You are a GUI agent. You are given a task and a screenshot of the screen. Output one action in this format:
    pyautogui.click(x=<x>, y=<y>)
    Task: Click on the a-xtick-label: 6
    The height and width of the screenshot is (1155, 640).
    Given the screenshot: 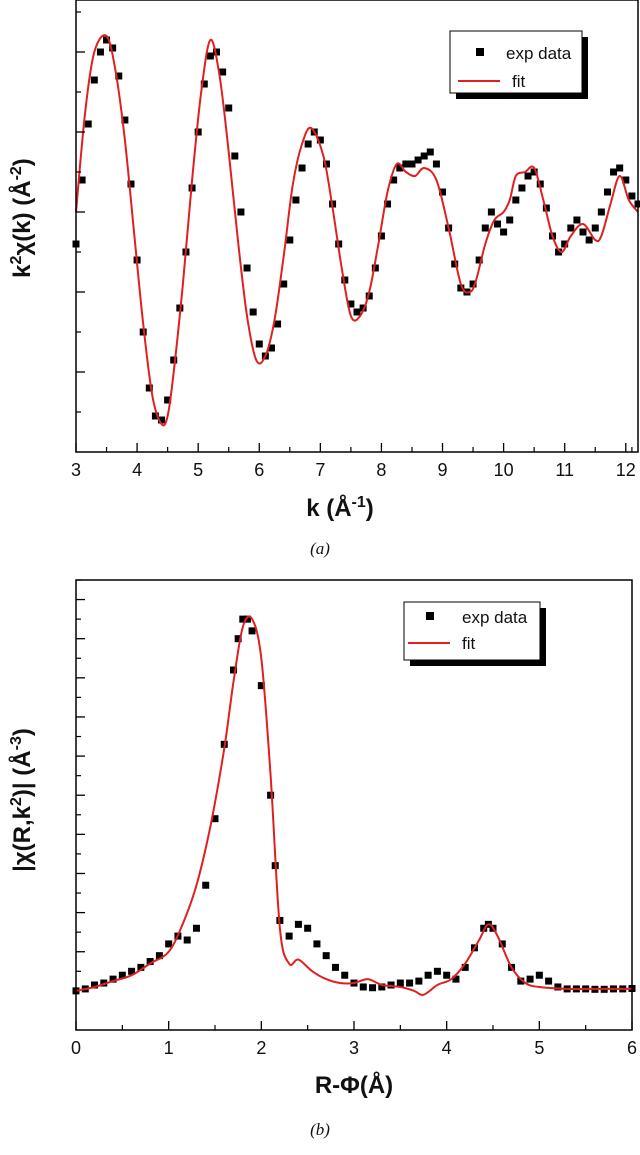 What is the action you would take?
    pyautogui.click(x=259, y=470)
    